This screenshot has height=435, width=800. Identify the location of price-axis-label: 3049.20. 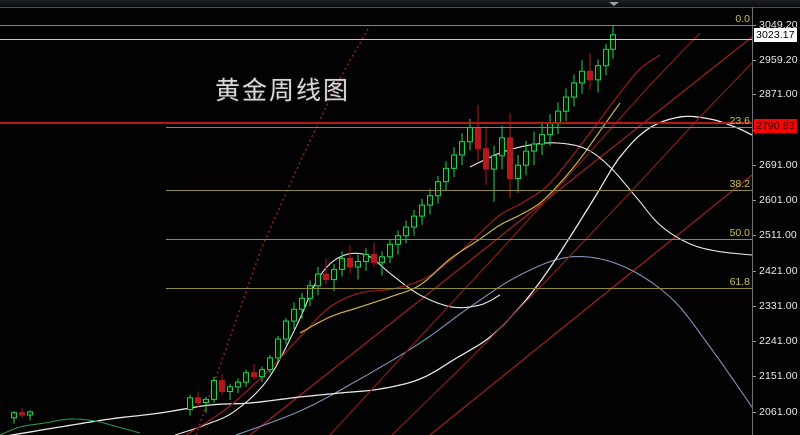
(778, 24).